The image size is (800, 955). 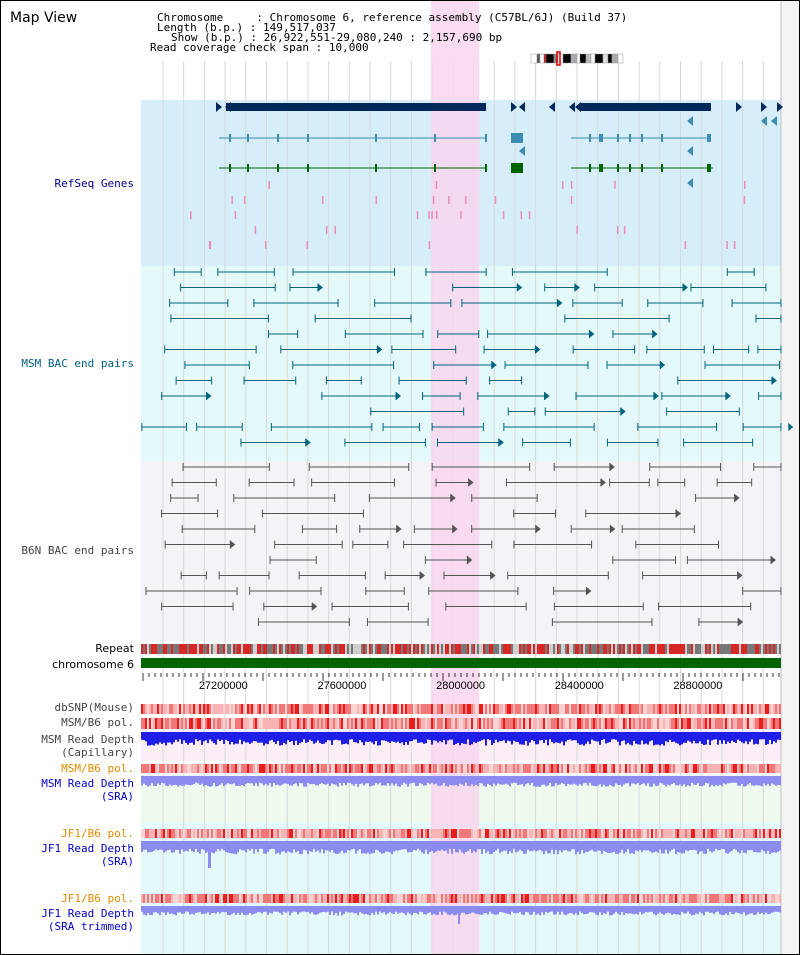 What do you see at coordinates (114, 648) in the screenshot?
I see `track-label-repeat: Repeat` at bounding box center [114, 648].